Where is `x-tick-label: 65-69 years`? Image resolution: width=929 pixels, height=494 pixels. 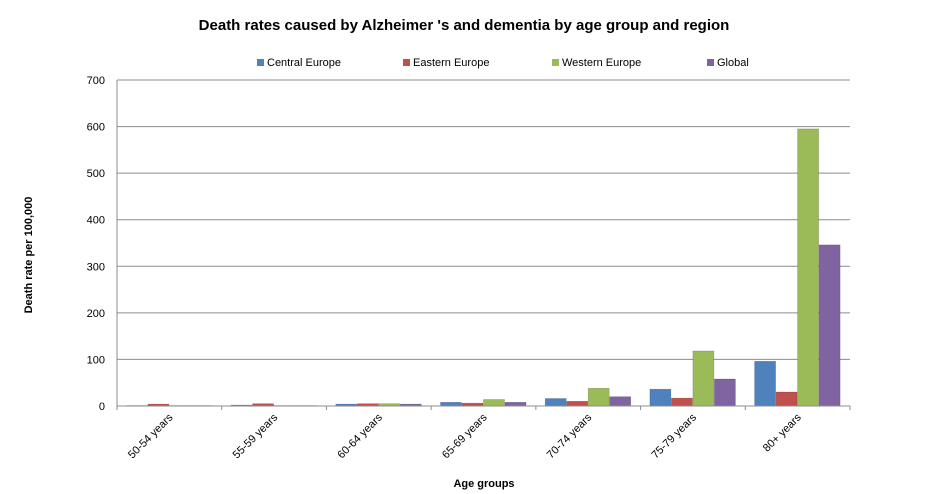
x-tick-label: 65-69 years is located at coordinates (465, 436).